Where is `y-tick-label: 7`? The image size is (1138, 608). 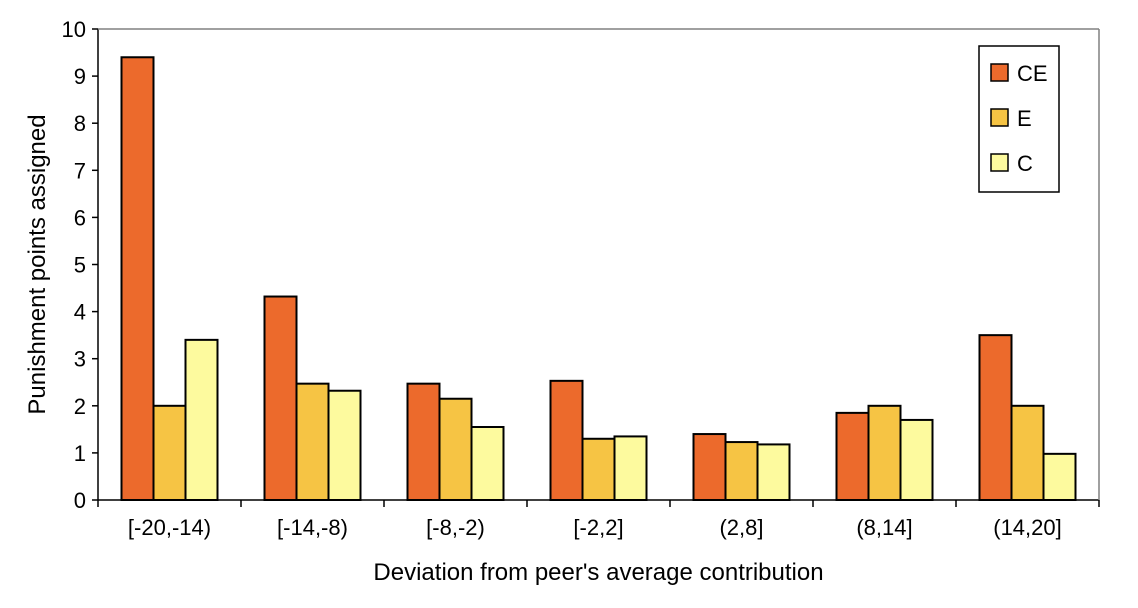 y-tick-label: 7 is located at coordinates (80, 170).